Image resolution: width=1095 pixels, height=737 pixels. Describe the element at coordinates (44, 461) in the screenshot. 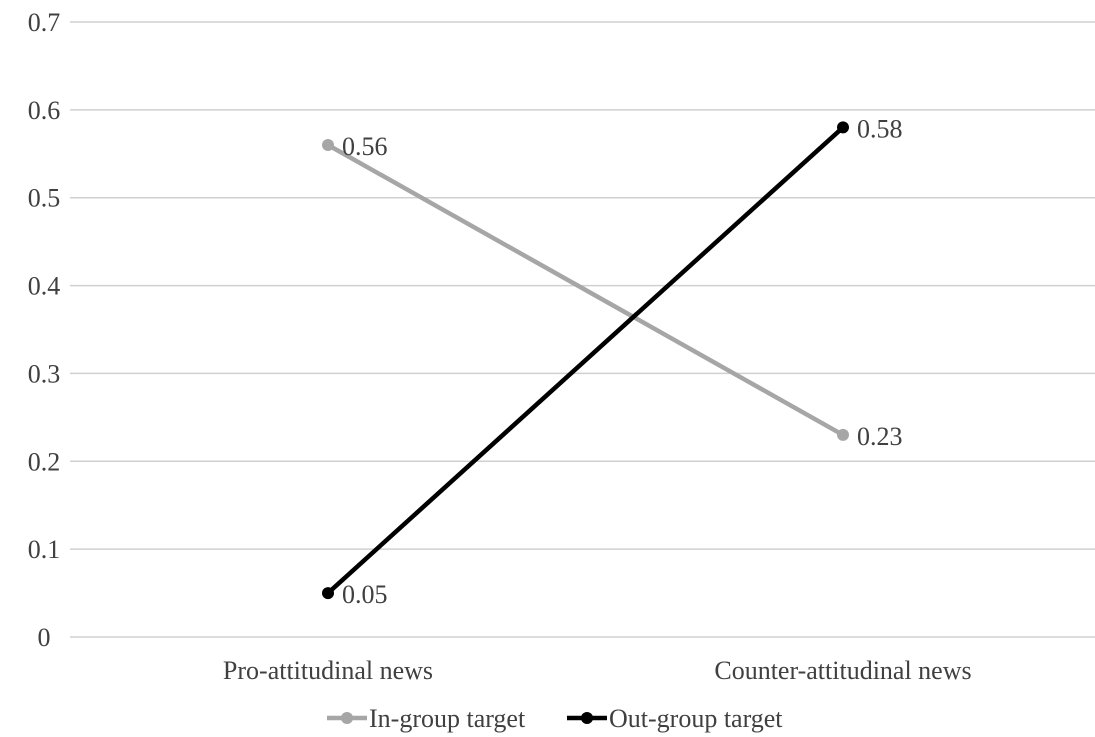

I see `y-tick-label: 0.2` at that location.